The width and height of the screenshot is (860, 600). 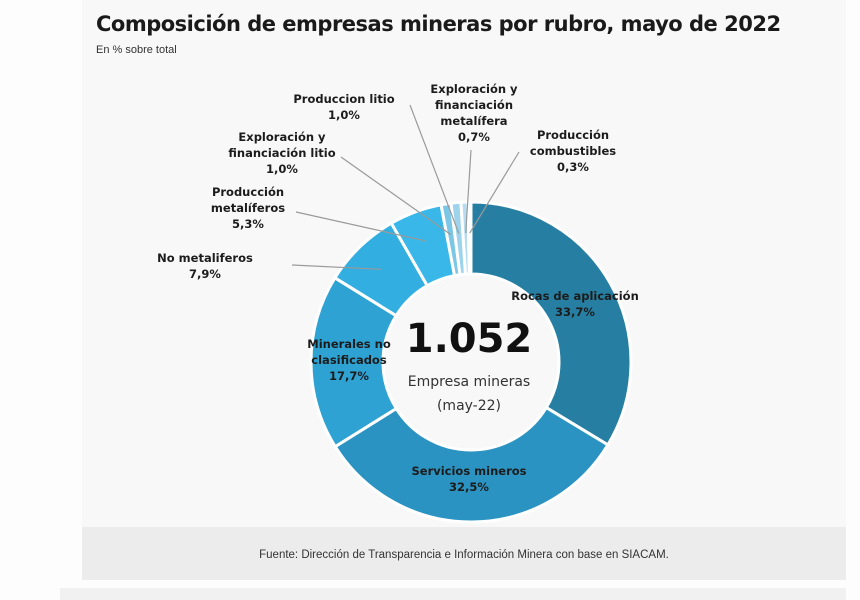 What do you see at coordinates (469, 487) in the screenshot?
I see `data-label-value-servicios-mineros: 32,5%` at bounding box center [469, 487].